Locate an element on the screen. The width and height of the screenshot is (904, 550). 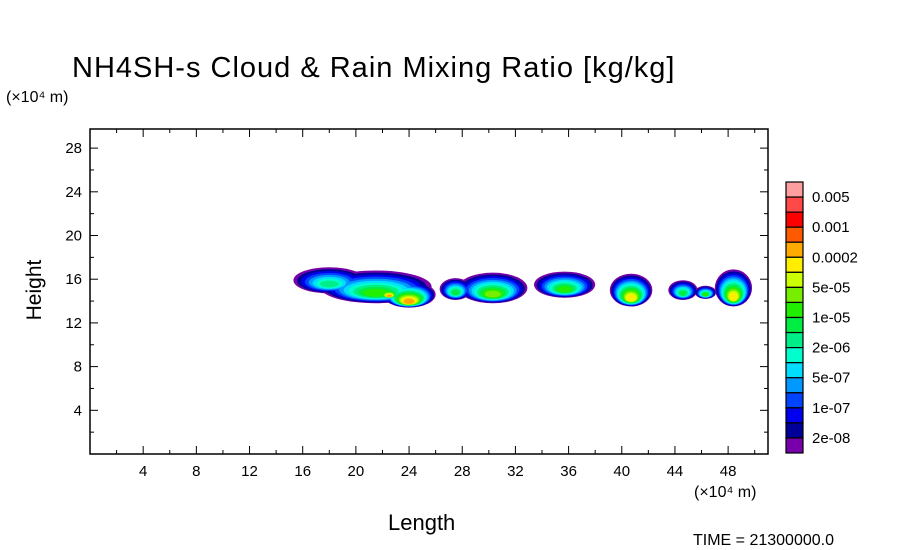
x-axis-label: Length is located at coordinates (422, 522).